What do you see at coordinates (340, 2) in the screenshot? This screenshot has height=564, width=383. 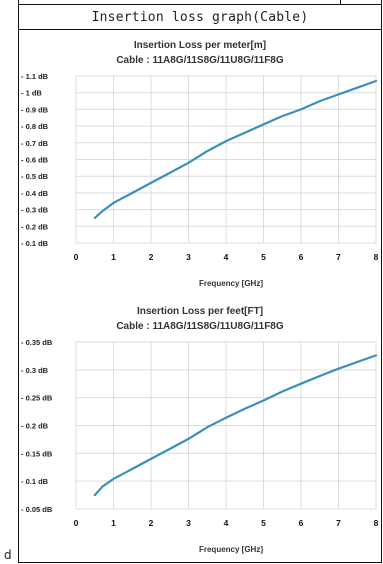 I see `table-cell-divider` at bounding box center [340, 2].